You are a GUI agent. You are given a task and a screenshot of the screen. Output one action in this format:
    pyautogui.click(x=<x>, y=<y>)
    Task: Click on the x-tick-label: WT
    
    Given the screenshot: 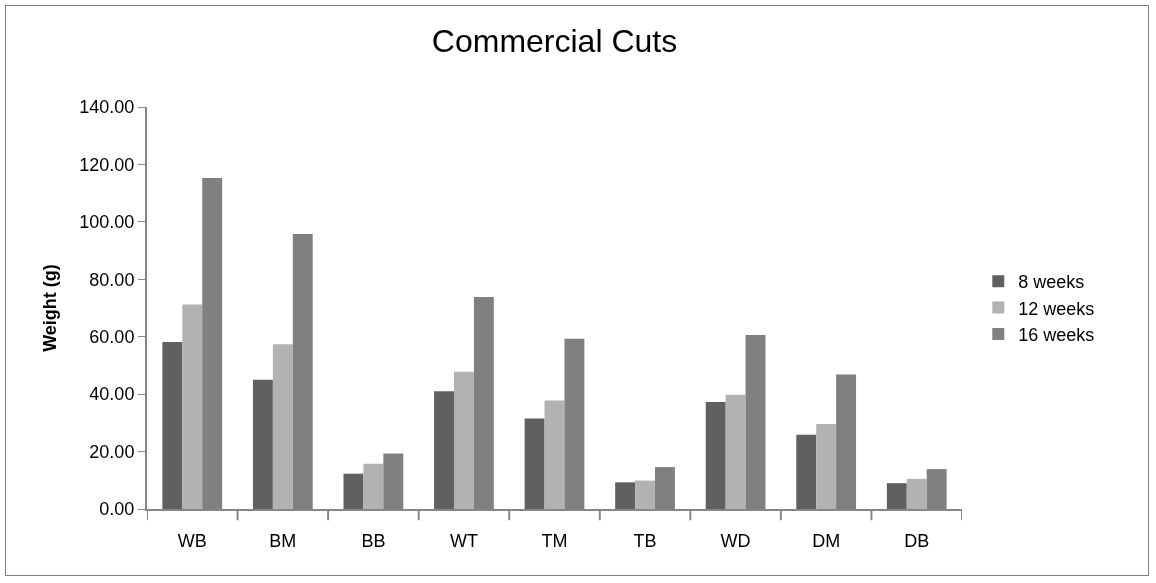 What is the action you would take?
    pyautogui.click(x=463, y=540)
    